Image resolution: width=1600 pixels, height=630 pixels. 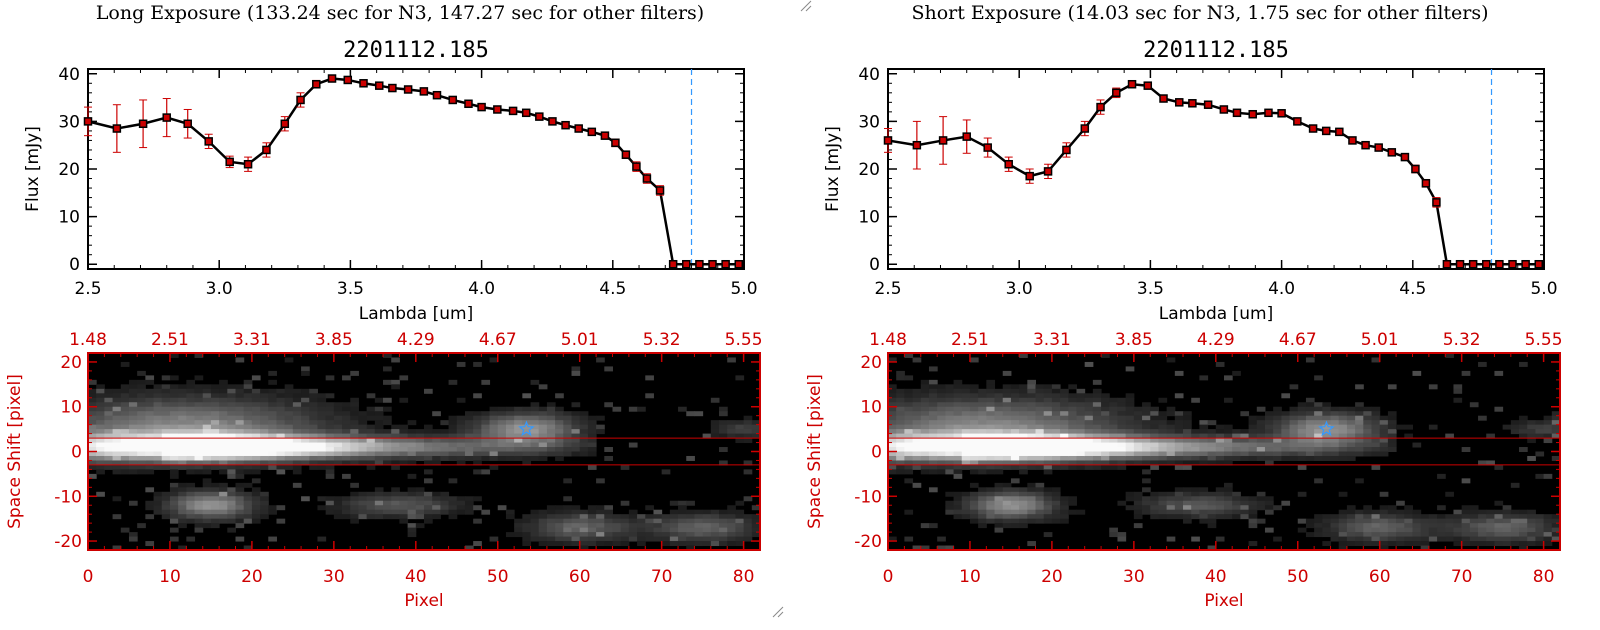 I want to click on wavelength-tick-label: 2.51, so click(x=170, y=340).